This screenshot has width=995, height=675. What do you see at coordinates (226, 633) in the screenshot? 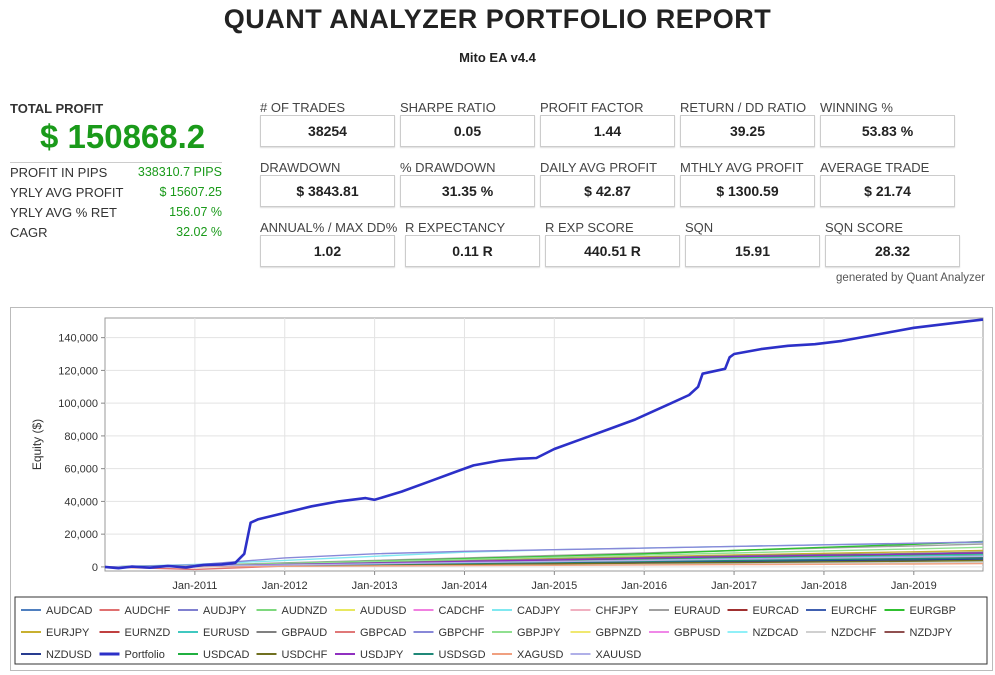
I see `legend-label: EURUSD` at bounding box center [226, 633].